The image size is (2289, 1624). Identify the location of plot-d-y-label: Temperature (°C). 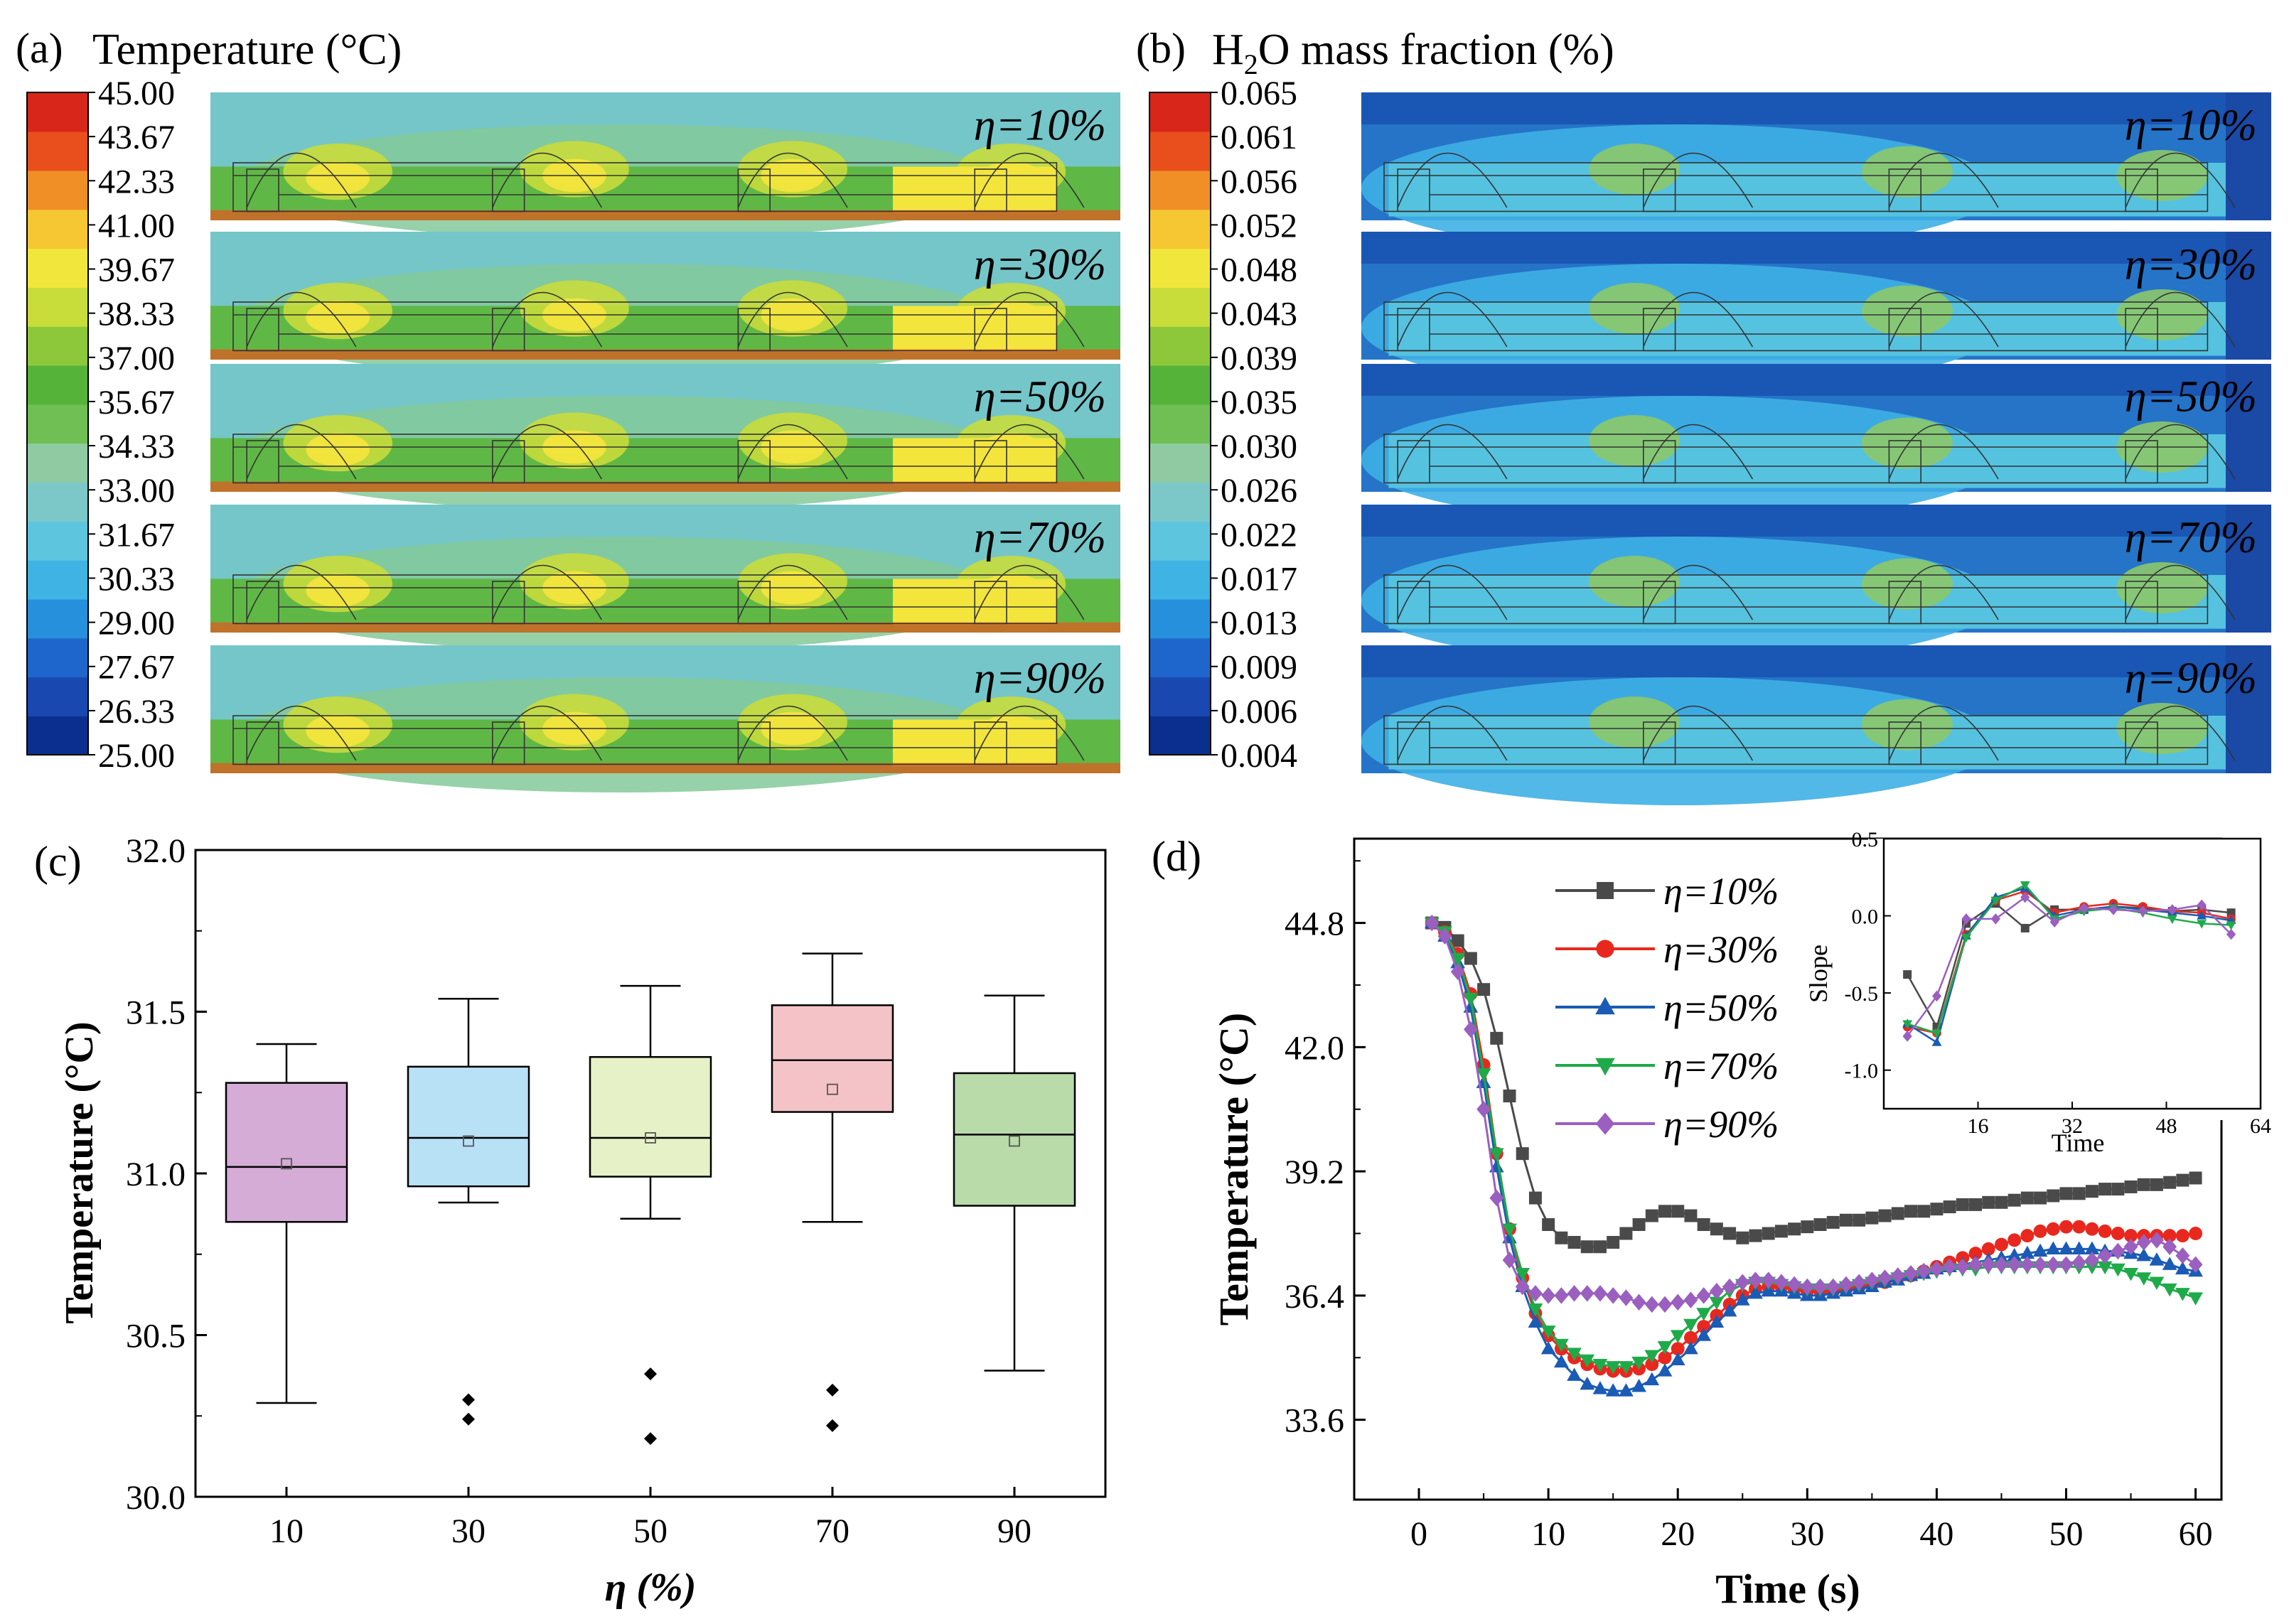
(1234, 1169).